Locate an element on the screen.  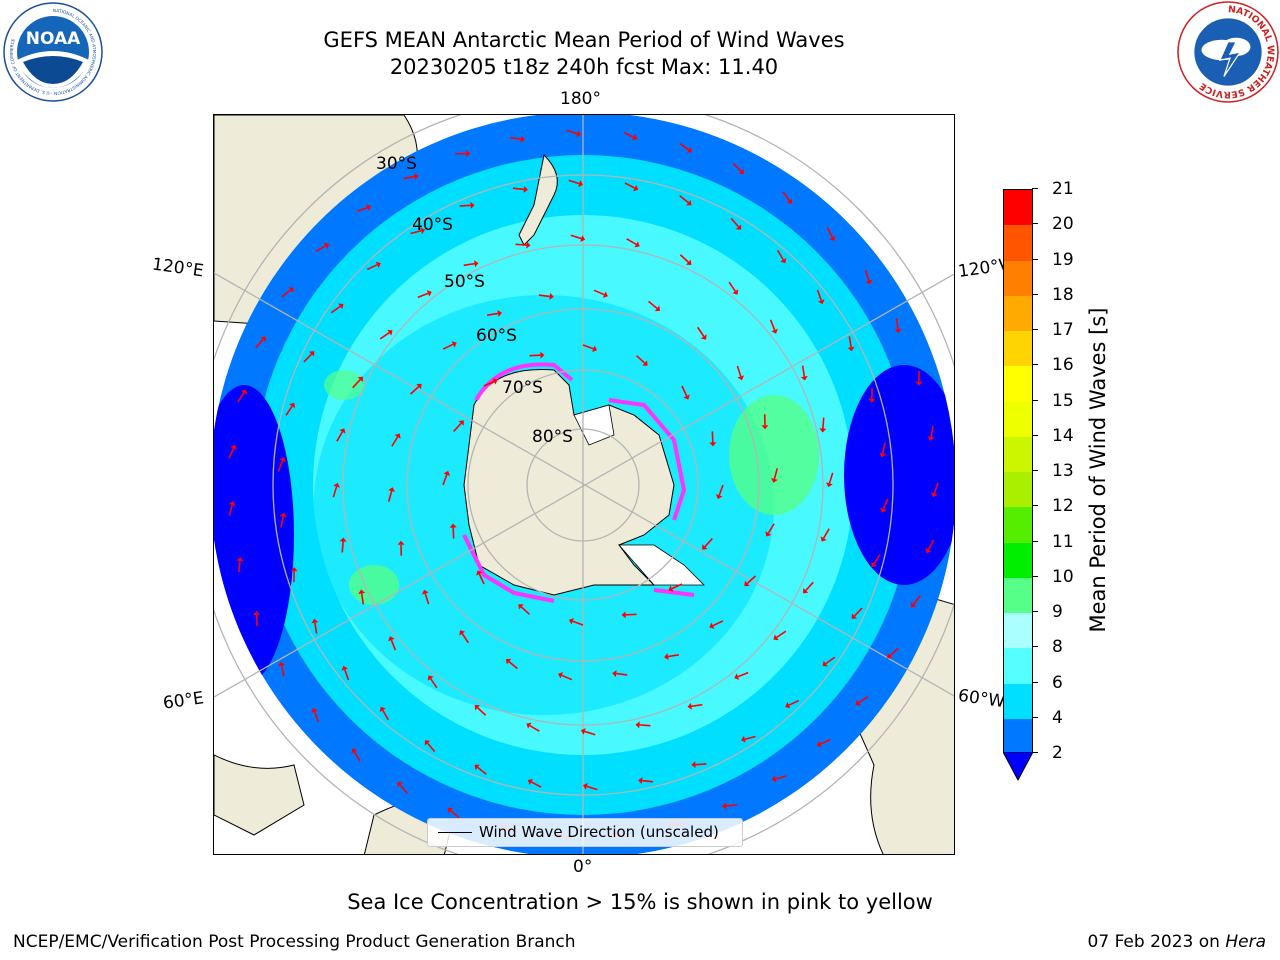
lon-label-60w: 60°W is located at coordinates (981, 699).